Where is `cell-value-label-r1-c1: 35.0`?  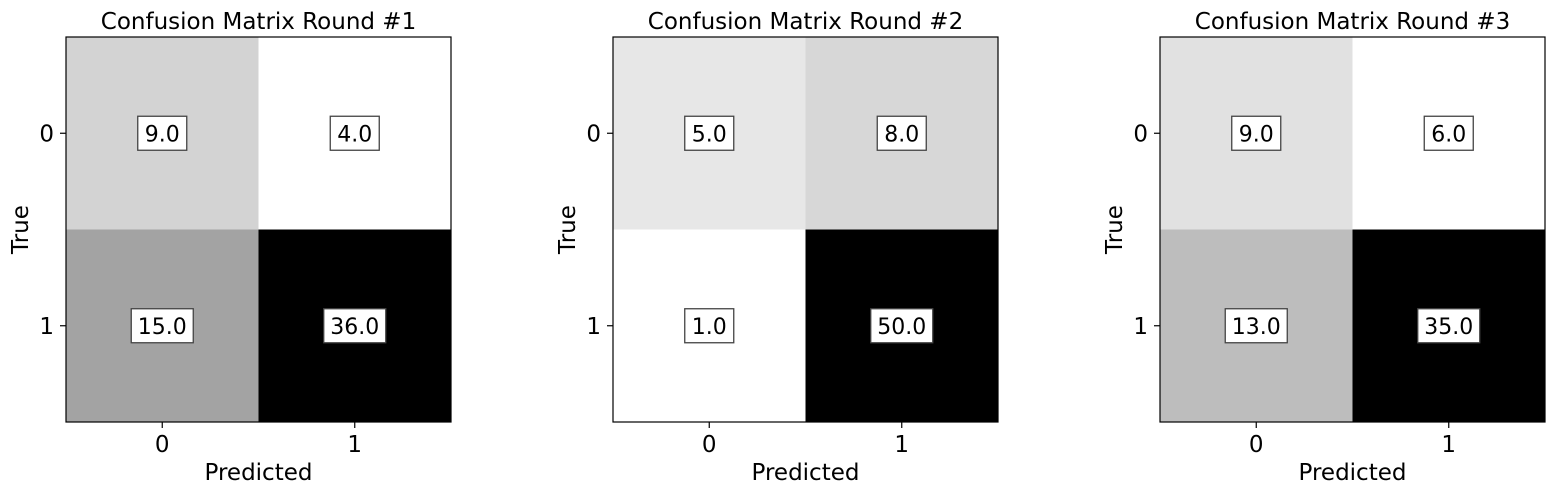 cell-value-label-r1-c1: 35.0 is located at coordinates (1448, 327).